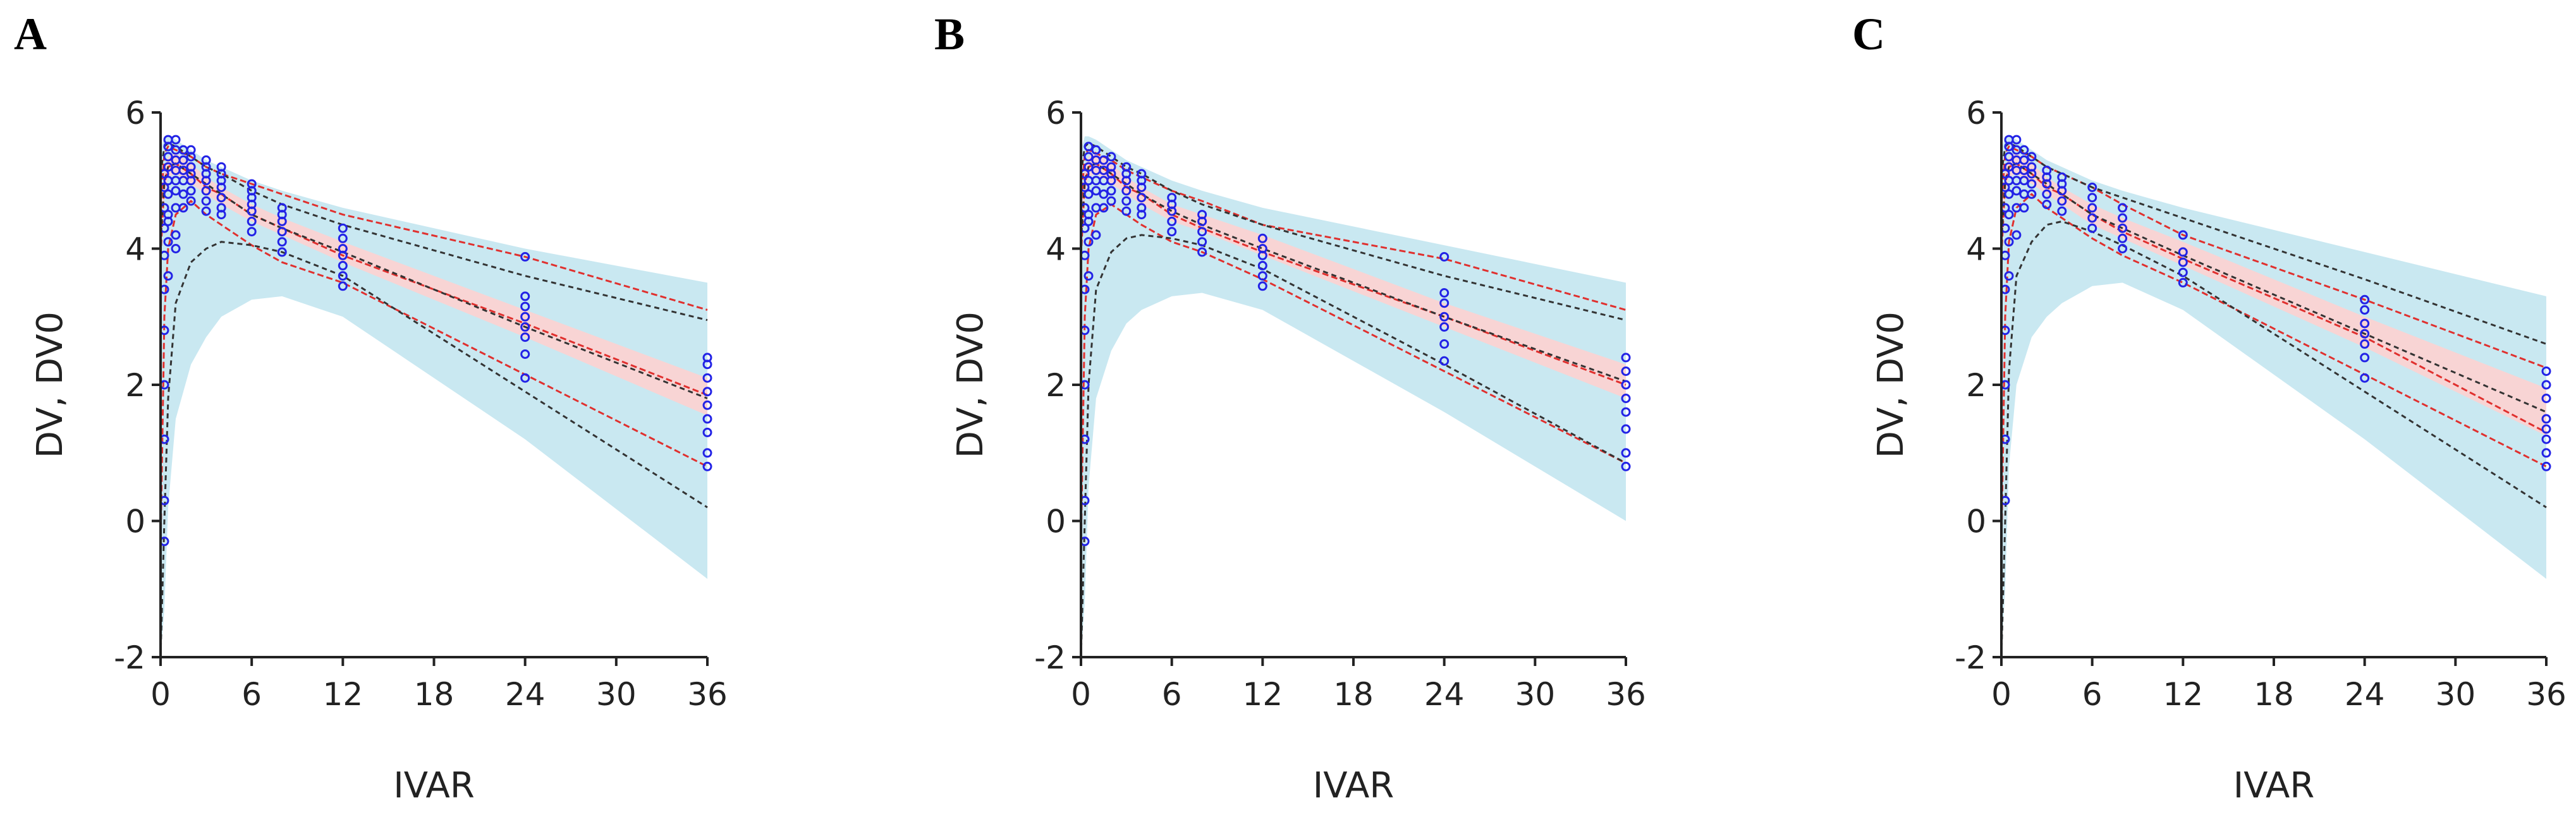 The height and width of the screenshot is (817, 2576). I want to click on panel-letter-b: B, so click(949, 34).